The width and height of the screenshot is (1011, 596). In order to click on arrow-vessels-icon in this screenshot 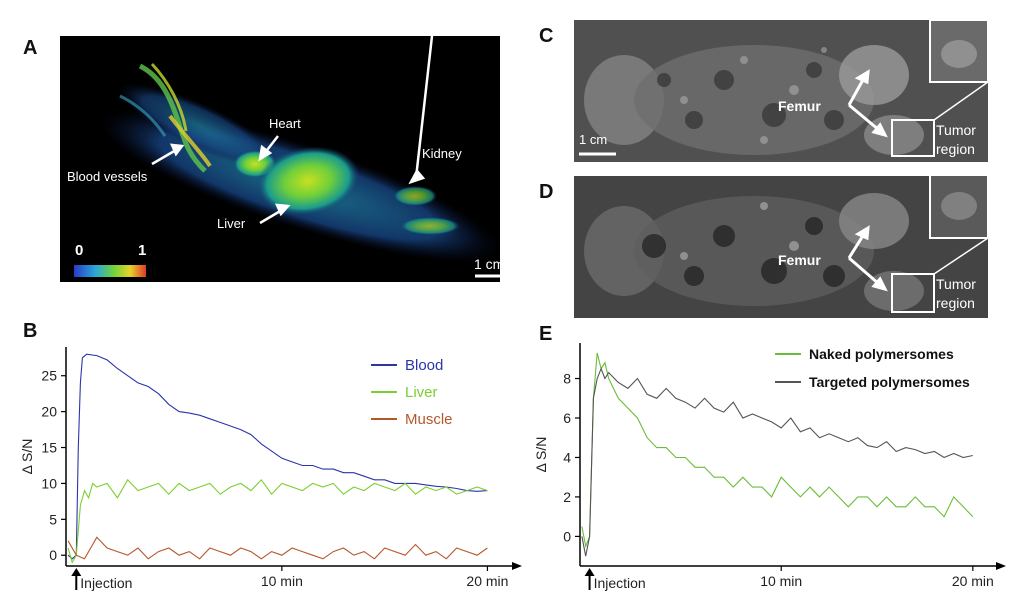, I will do `click(168, 154)`.